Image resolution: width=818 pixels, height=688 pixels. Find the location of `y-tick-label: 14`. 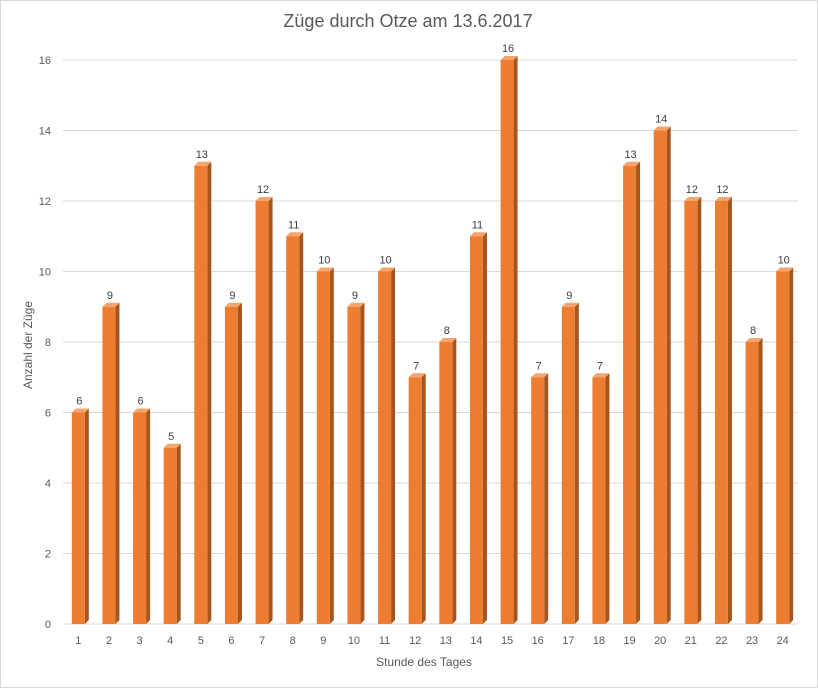

y-tick-label: 14 is located at coordinates (45, 132).